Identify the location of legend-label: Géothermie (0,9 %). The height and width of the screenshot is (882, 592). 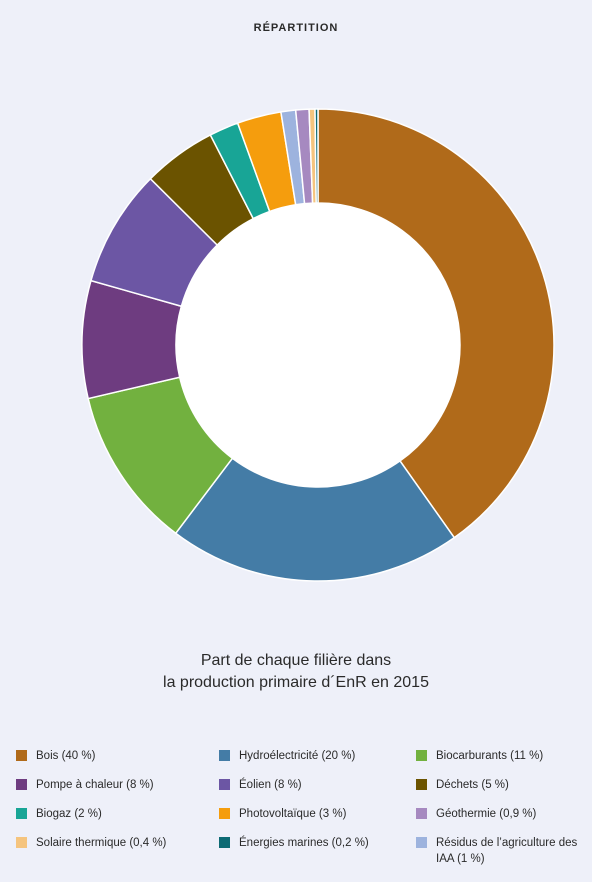
(486, 814).